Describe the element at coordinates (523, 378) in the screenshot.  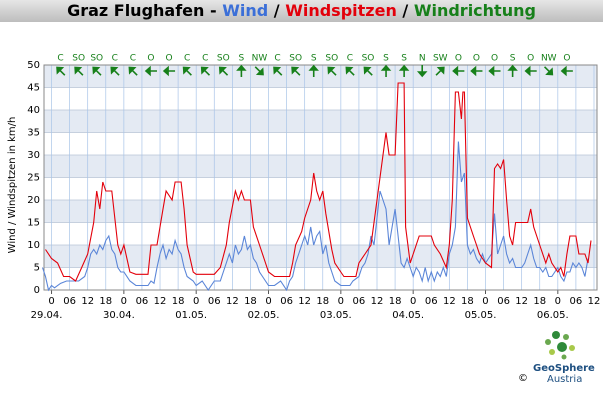
I see `copyright: ©` at that location.